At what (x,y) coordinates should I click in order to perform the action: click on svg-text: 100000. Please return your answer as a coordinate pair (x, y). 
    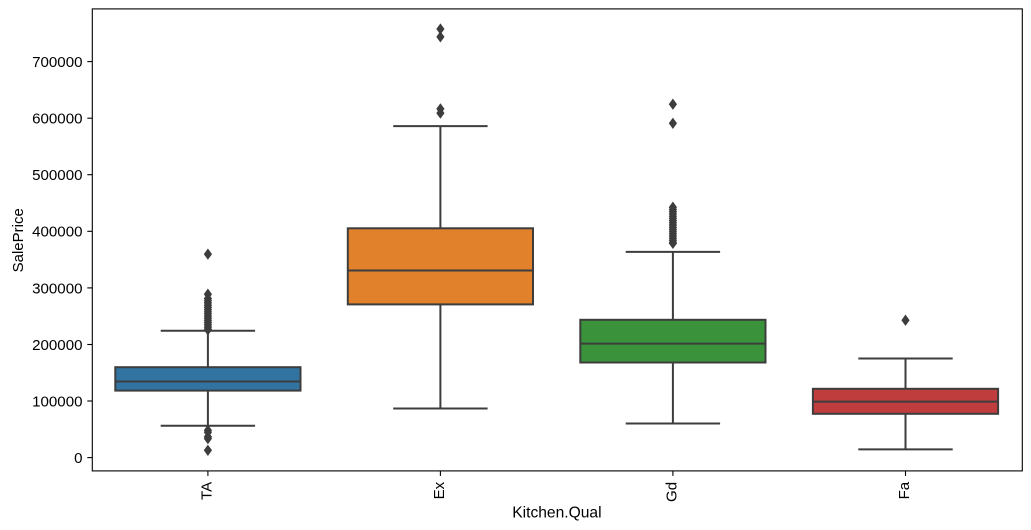
    Looking at the image, I should click on (57, 401).